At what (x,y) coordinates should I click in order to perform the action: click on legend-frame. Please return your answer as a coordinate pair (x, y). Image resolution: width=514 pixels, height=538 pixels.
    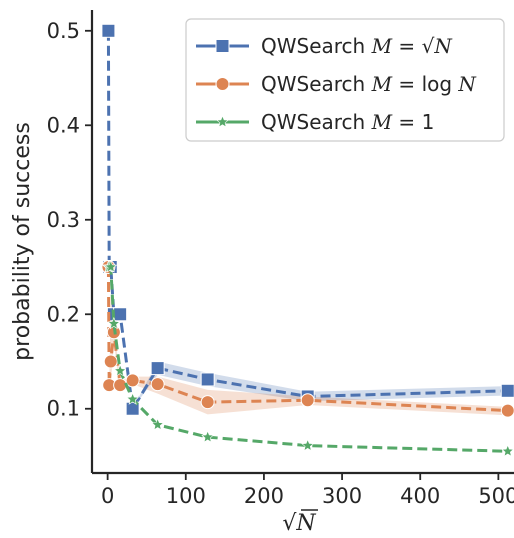
    Looking at the image, I should click on (345, 80).